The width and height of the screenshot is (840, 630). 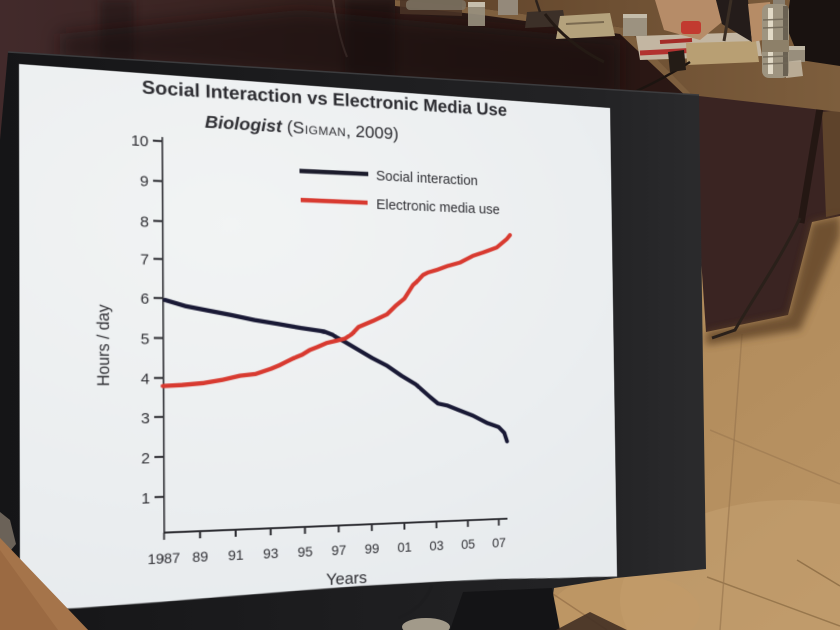 What do you see at coordinates (164, 560) in the screenshot?
I see `svg-text: 1987` at bounding box center [164, 560].